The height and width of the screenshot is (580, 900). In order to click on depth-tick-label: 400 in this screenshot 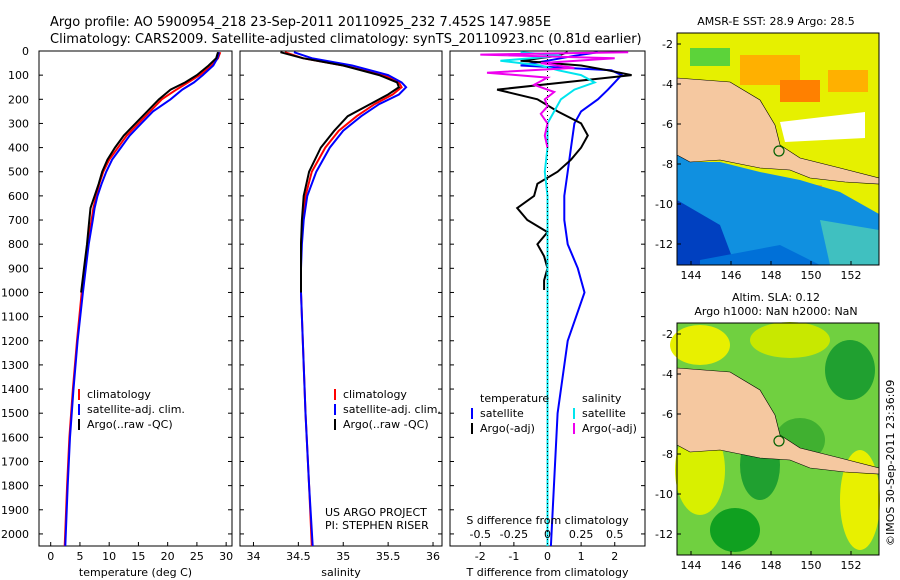, I will do `click(18, 148)`.